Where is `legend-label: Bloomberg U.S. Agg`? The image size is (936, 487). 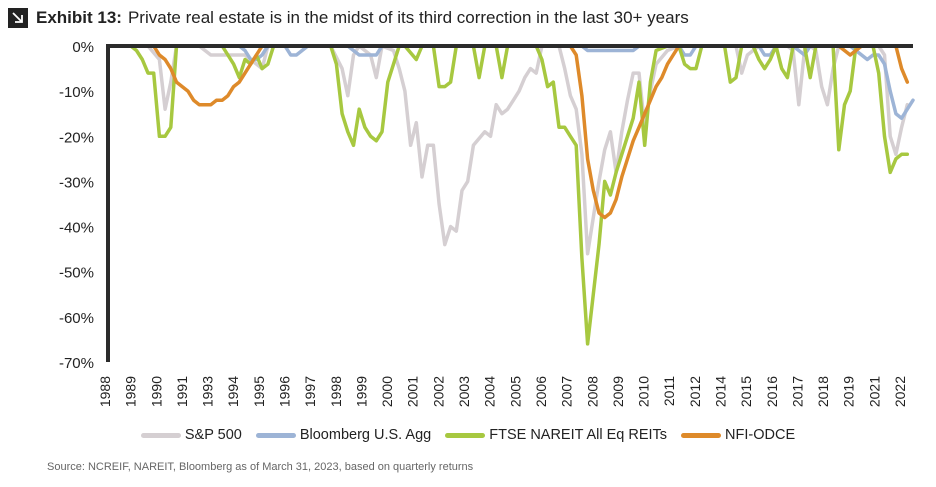 legend-label: Bloomberg U.S. Agg is located at coordinates (365, 435).